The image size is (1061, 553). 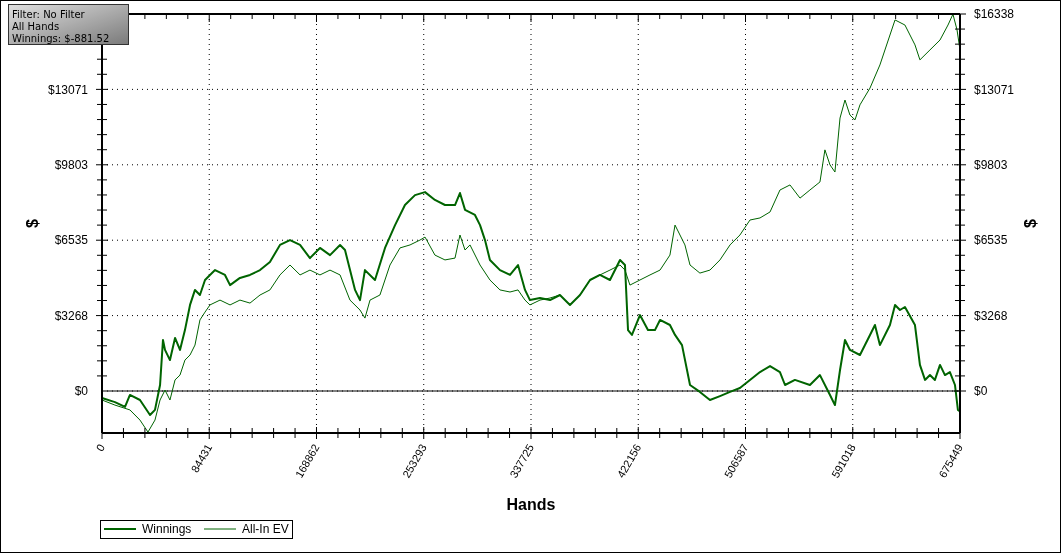 What do you see at coordinates (71, 165) in the screenshot?
I see `y-tick-label: $9803` at bounding box center [71, 165].